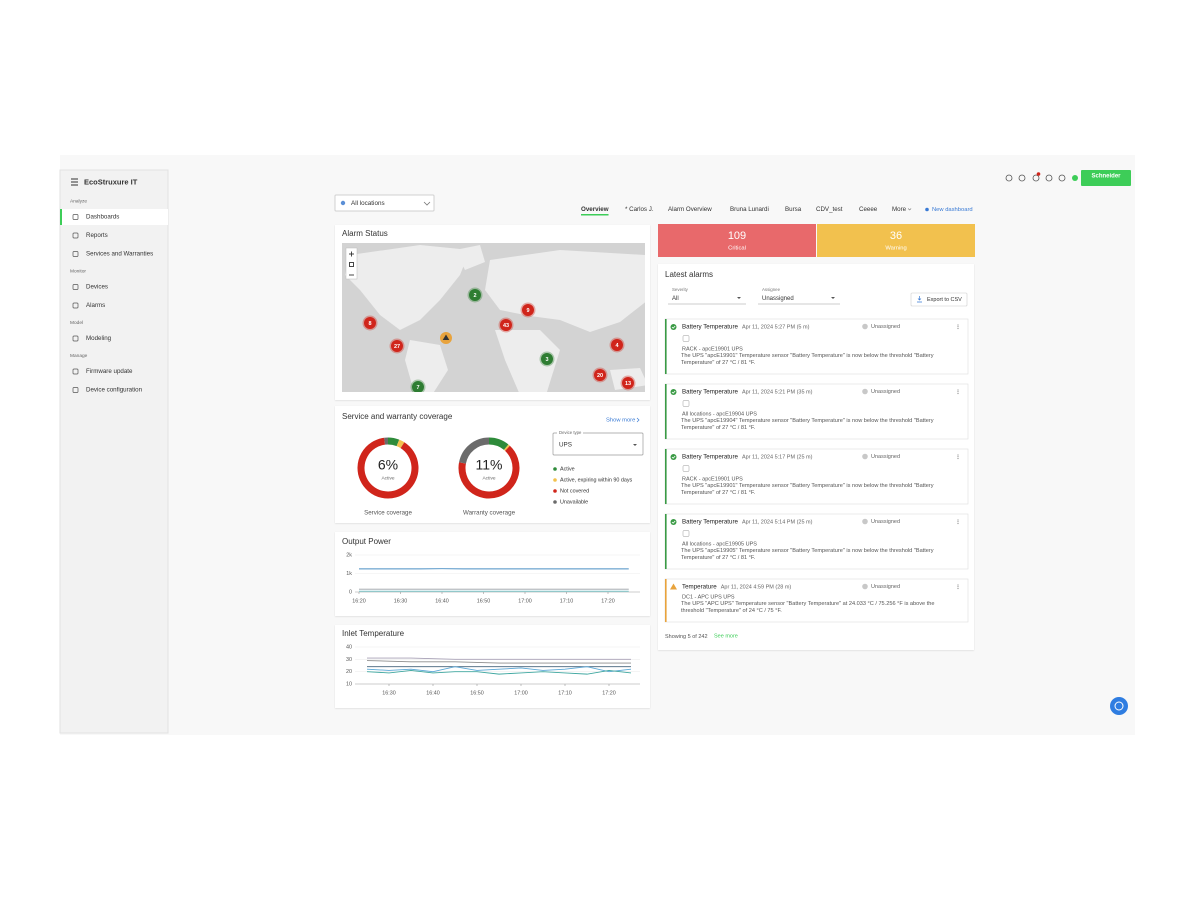 The width and height of the screenshot is (1200, 905). What do you see at coordinates (400, 444) in the screenshot?
I see `donut-segment` at bounding box center [400, 444].